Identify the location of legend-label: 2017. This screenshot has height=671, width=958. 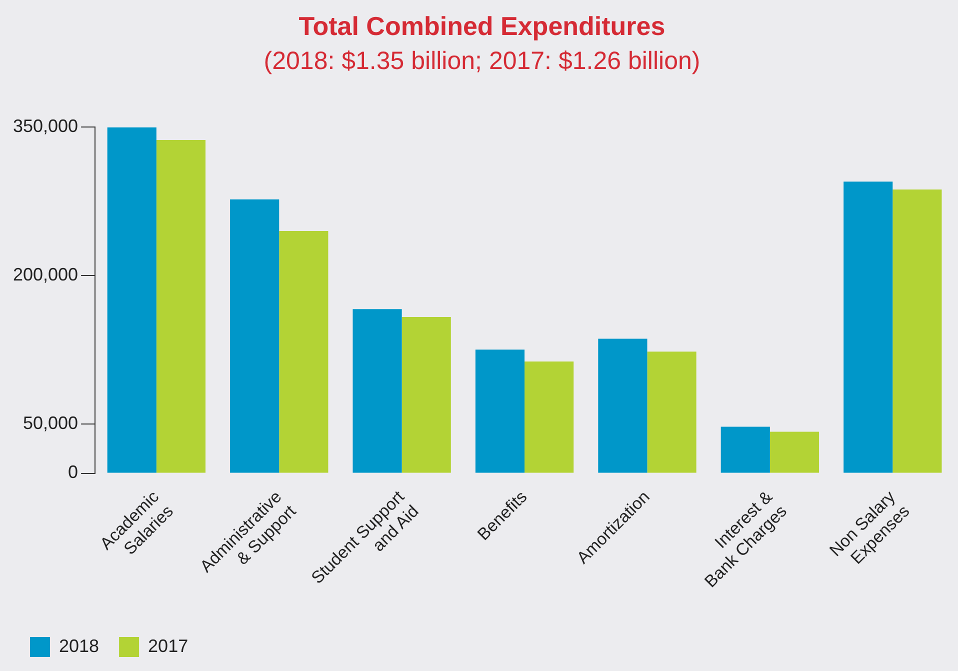
(168, 646).